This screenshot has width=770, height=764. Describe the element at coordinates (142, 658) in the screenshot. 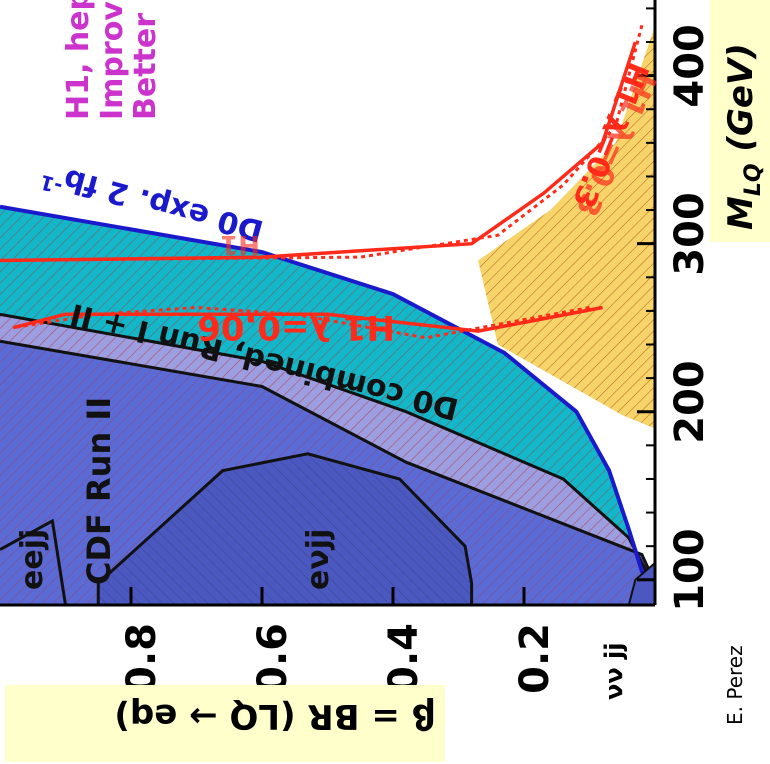

I see `y-tick-label: 0.8` at that location.